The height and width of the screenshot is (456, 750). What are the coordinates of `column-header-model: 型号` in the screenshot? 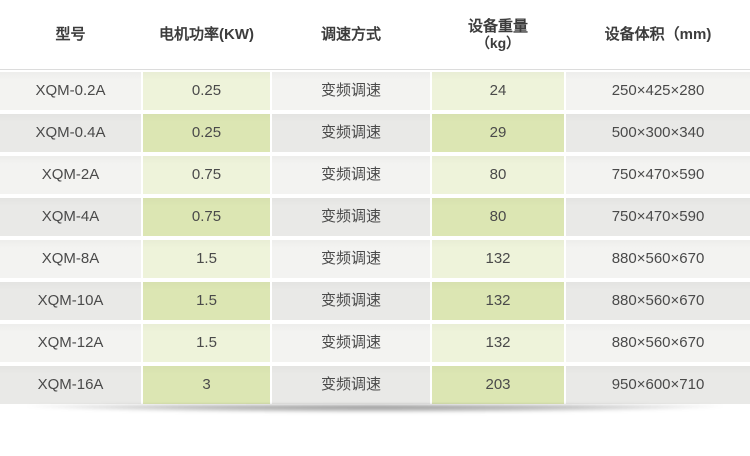 It's located at (70, 34).